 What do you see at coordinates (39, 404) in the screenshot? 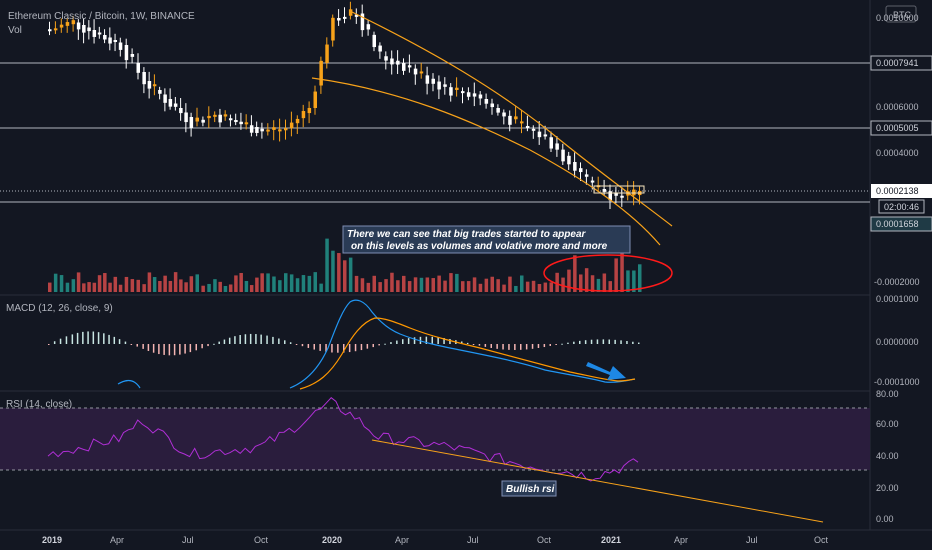
I see `rsi-indicator-label: RSI (14, close)` at bounding box center [39, 404].